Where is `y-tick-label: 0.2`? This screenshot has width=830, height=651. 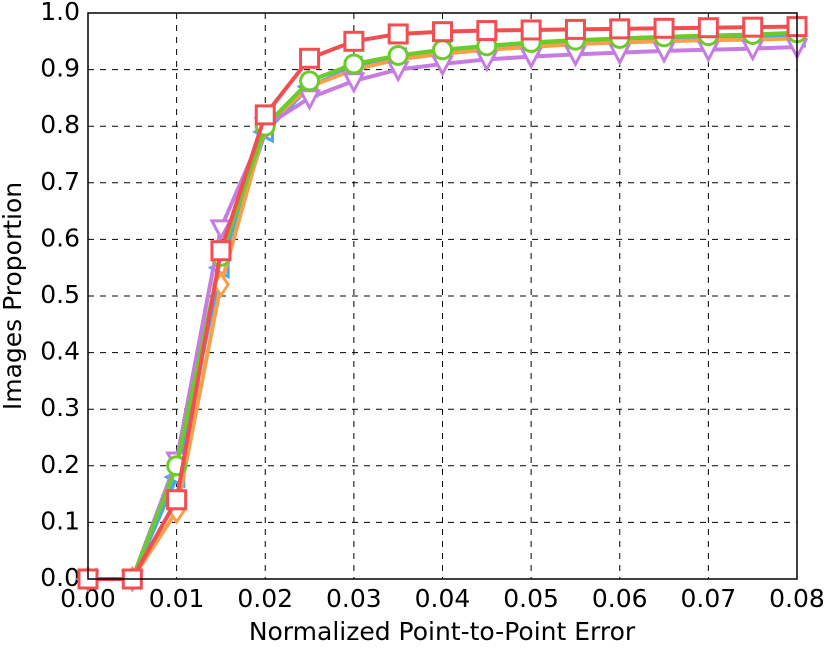 y-tick-label: 0.2 is located at coordinates (60, 464).